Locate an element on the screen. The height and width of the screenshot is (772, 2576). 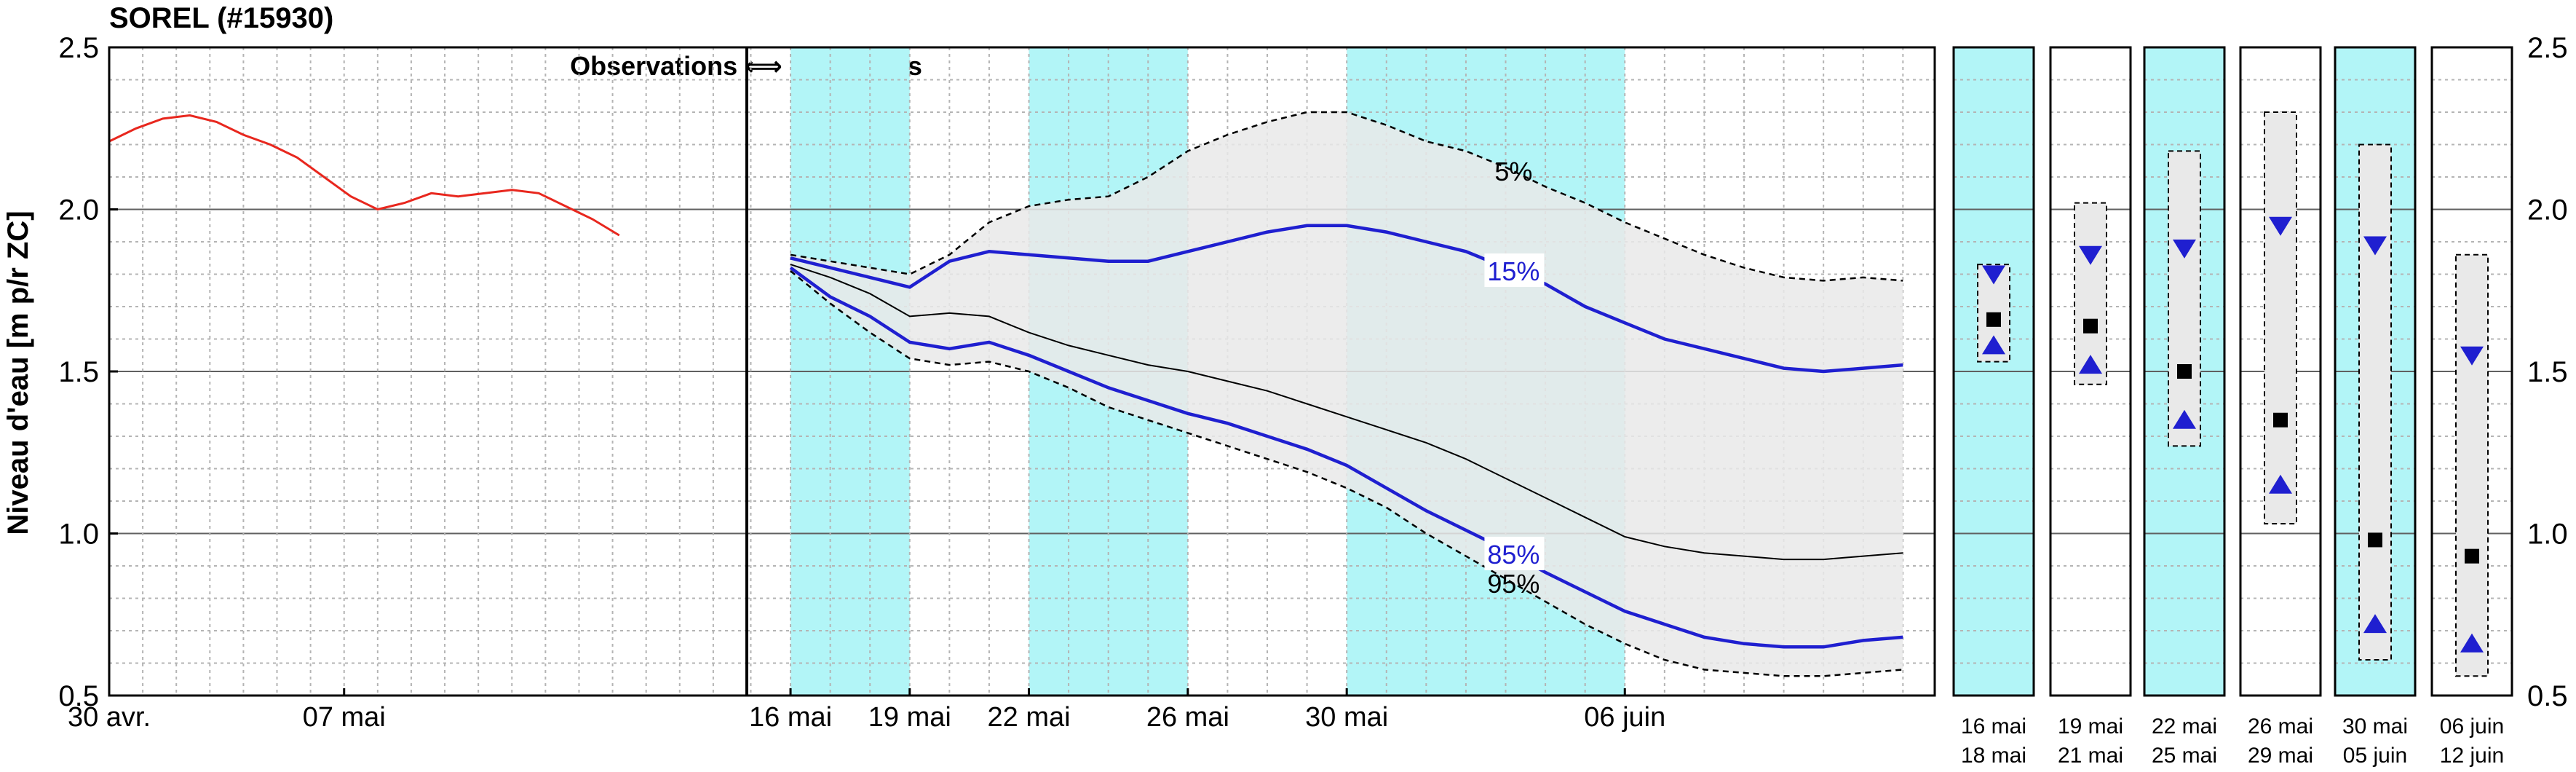
right-y-tick-label: 1.0 is located at coordinates (2547, 535).